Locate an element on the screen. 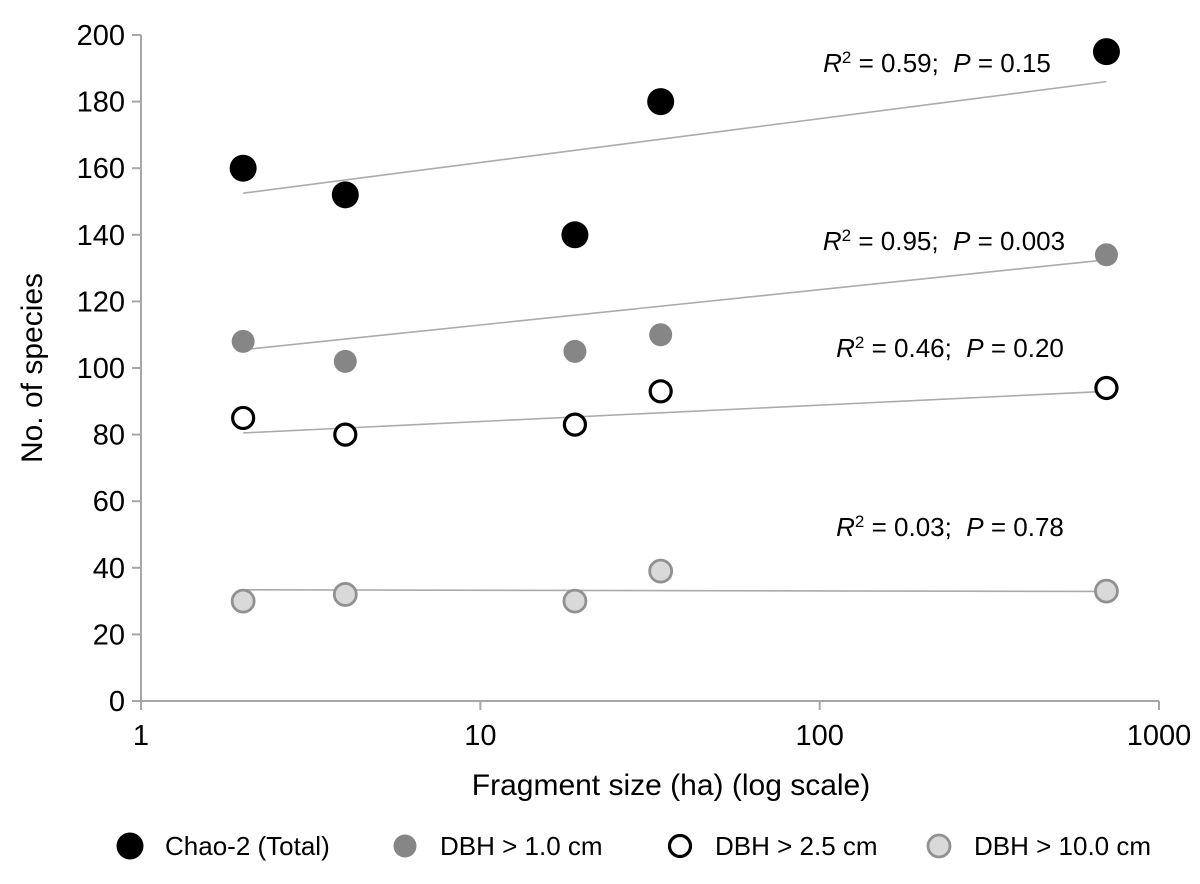  r2-p-annotation: R2 = 0.59; P = 0.15 is located at coordinates (937, 63).